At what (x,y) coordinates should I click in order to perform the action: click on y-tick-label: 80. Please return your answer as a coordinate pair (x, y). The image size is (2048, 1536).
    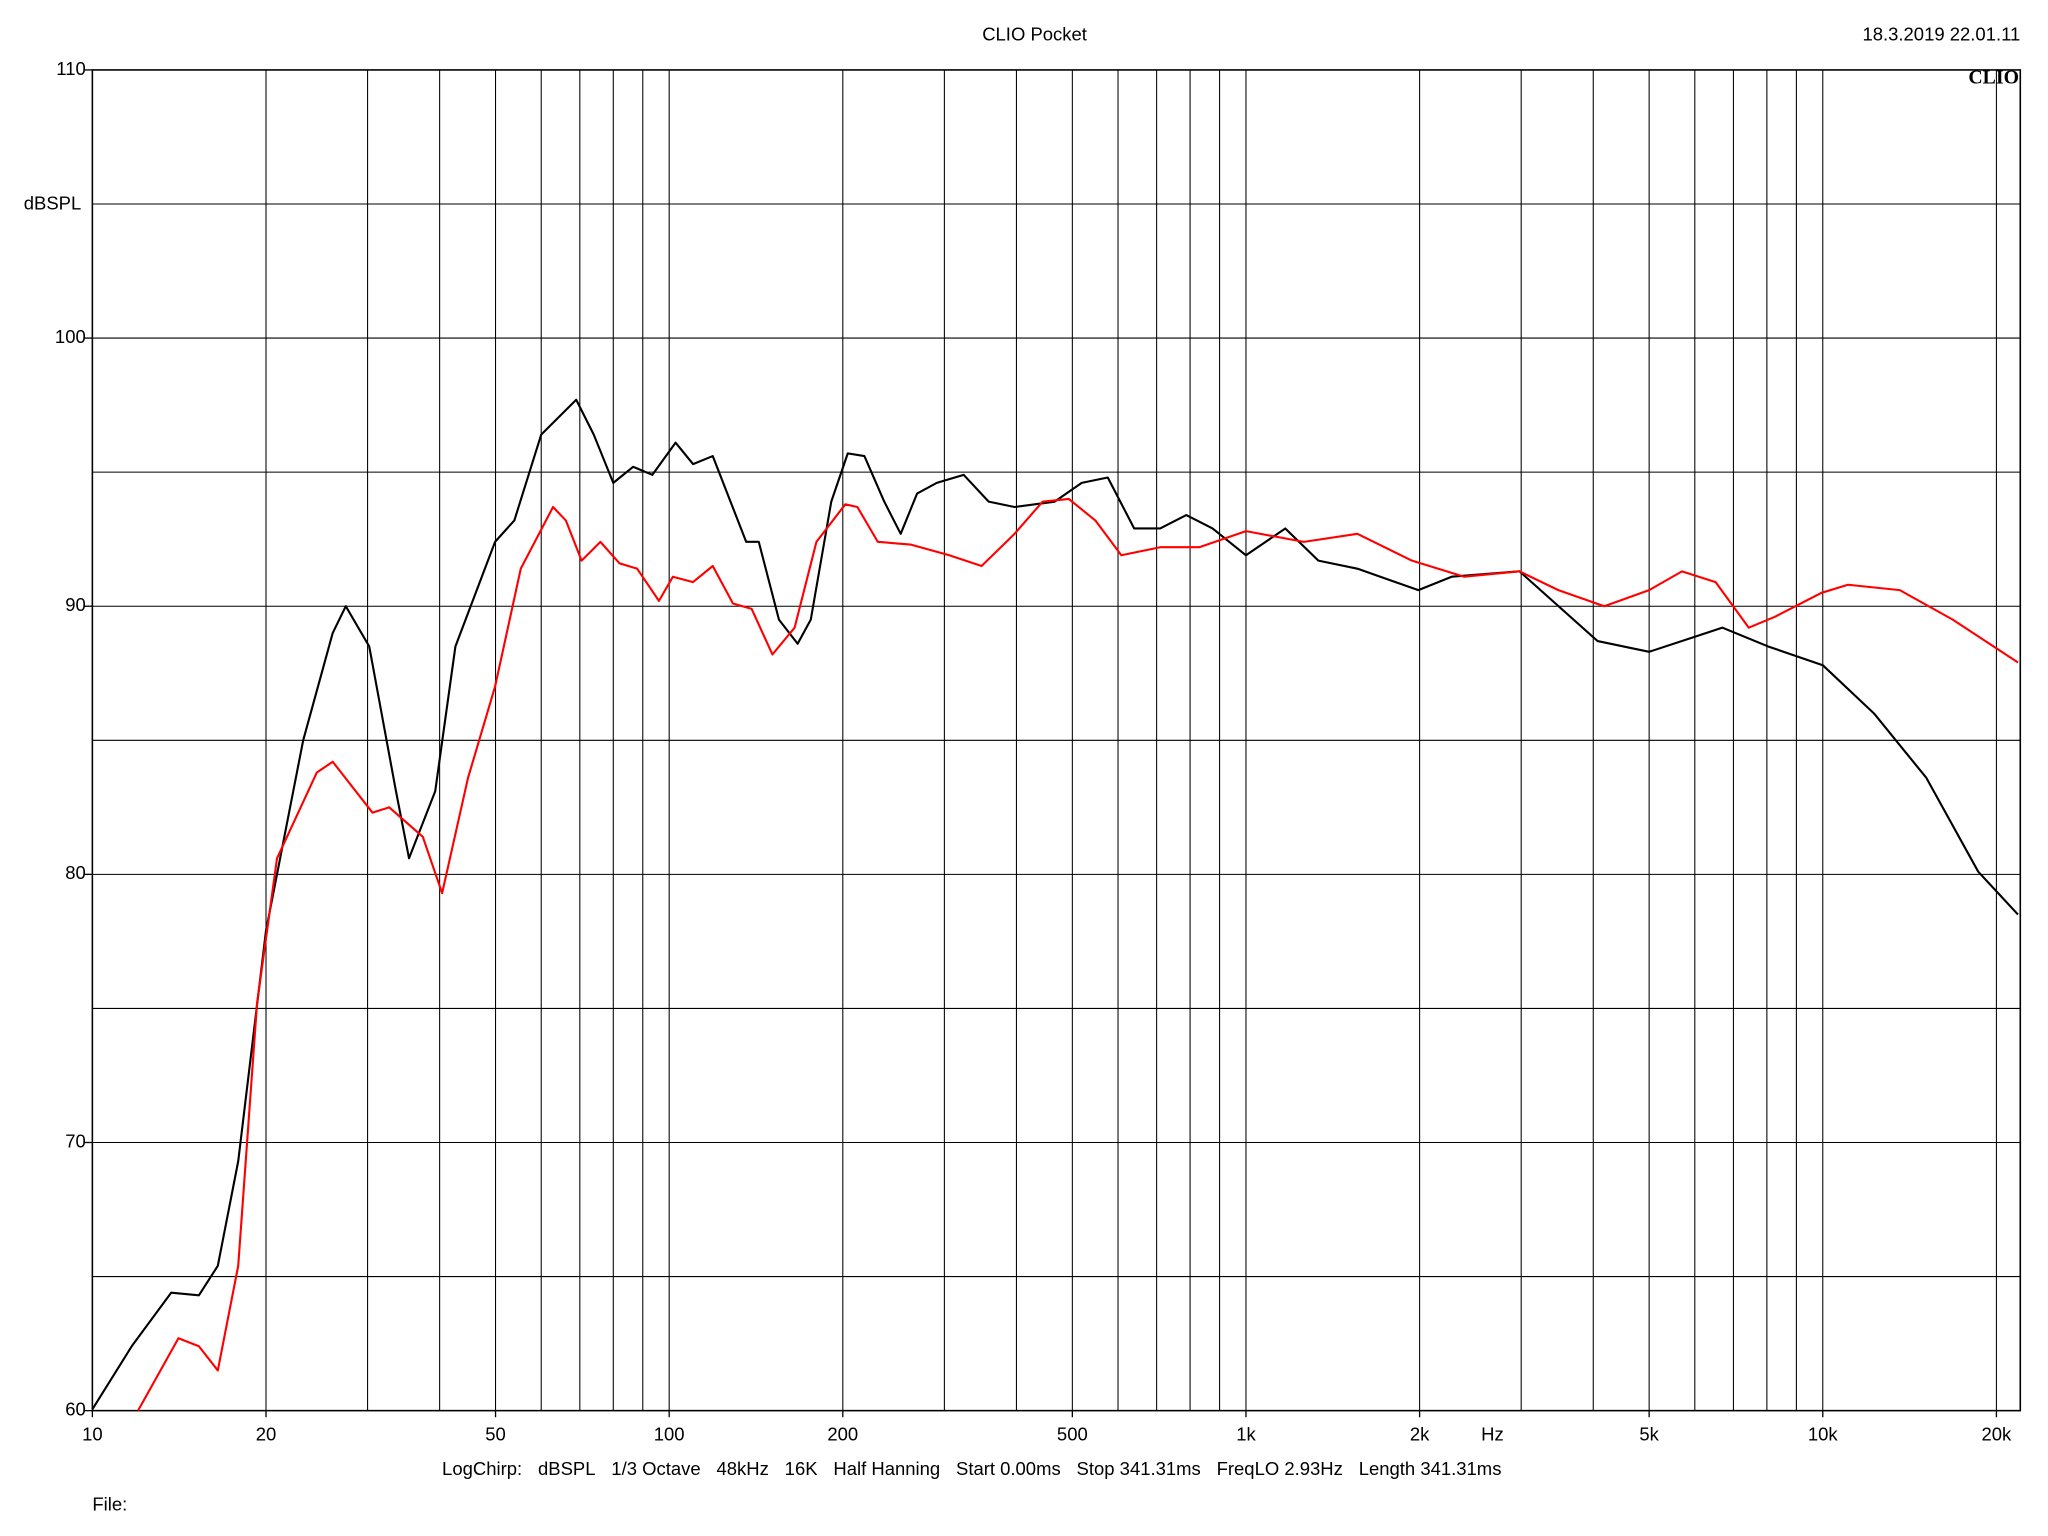
    Looking at the image, I should click on (75, 872).